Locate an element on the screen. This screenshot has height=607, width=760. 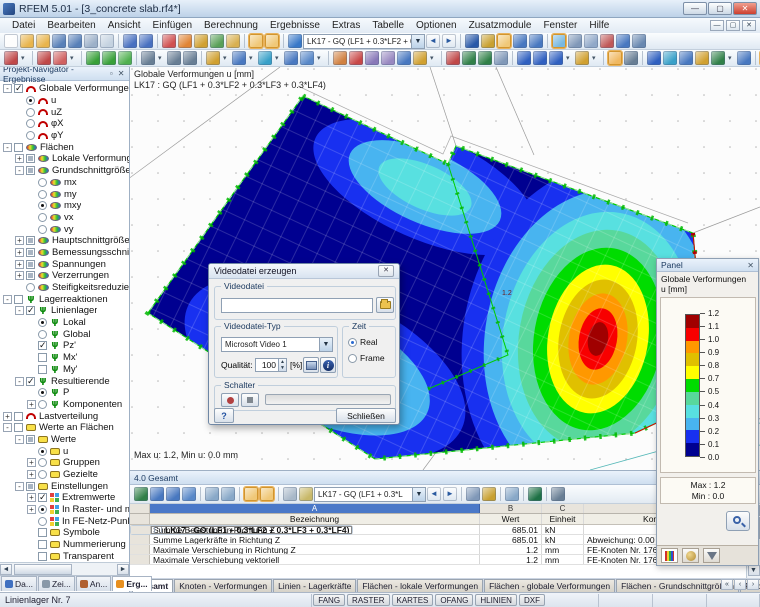
tree-item: u is located at coordinates (64, 451).